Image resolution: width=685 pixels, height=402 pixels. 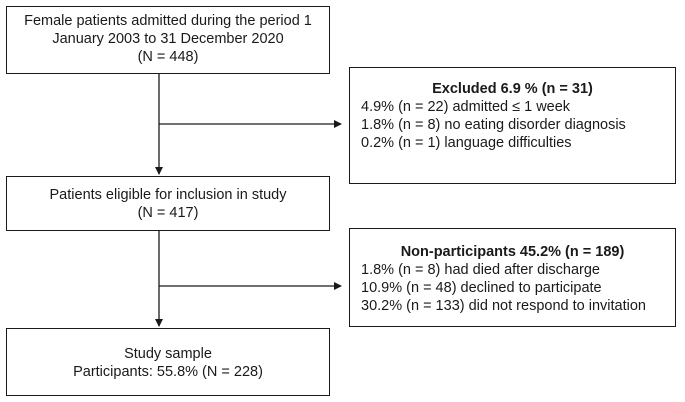 What do you see at coordinates (168, 372) in the screenshot?
I see `study-sample-participants: Participants: 55.8% (N = 228)` at bounding box center [168, 372].